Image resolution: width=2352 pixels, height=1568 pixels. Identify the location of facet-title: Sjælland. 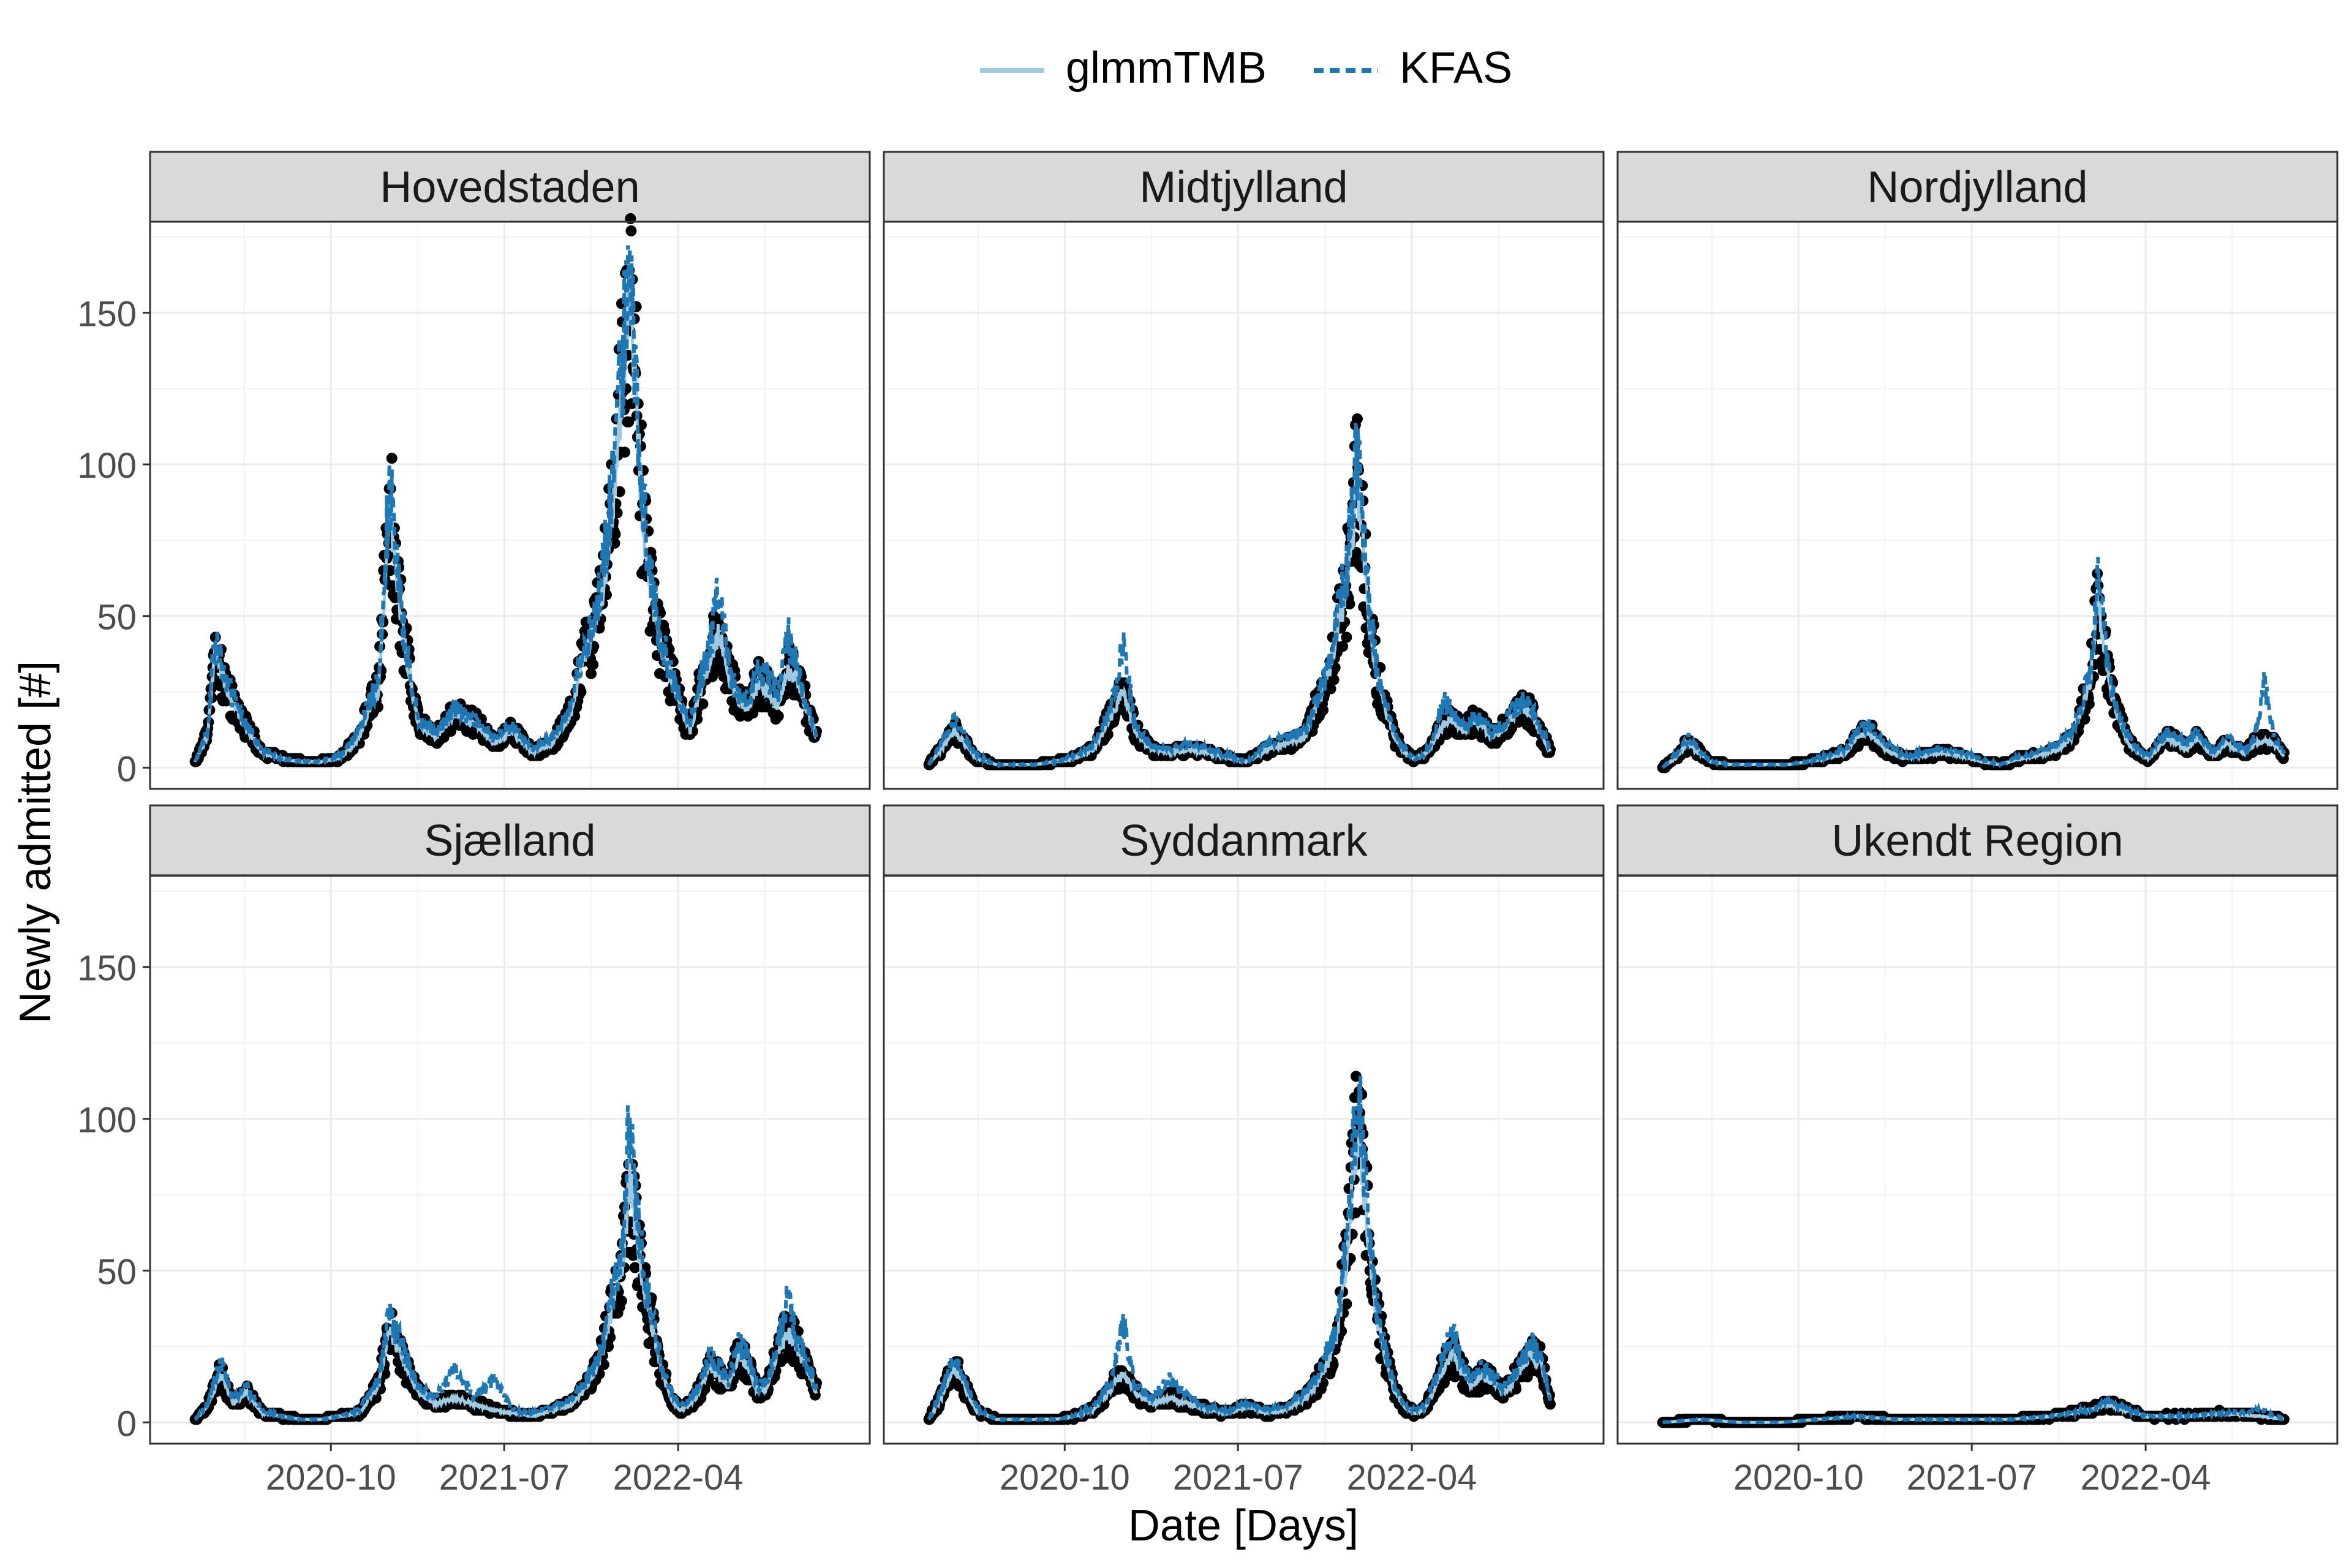
(510, 840).